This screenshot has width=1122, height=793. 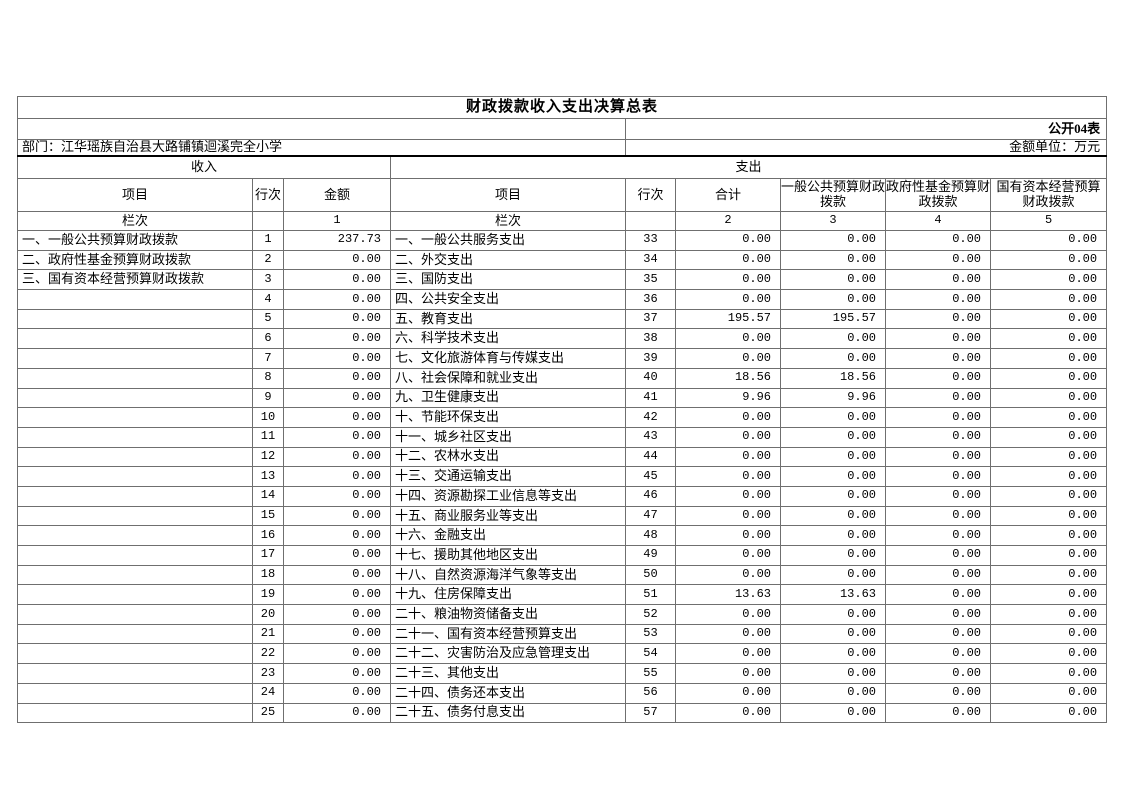 What do you see at coordinates (268, 437) in the screenshot?
I see `income-line-cell: 11` at bounding box center [268, 437].